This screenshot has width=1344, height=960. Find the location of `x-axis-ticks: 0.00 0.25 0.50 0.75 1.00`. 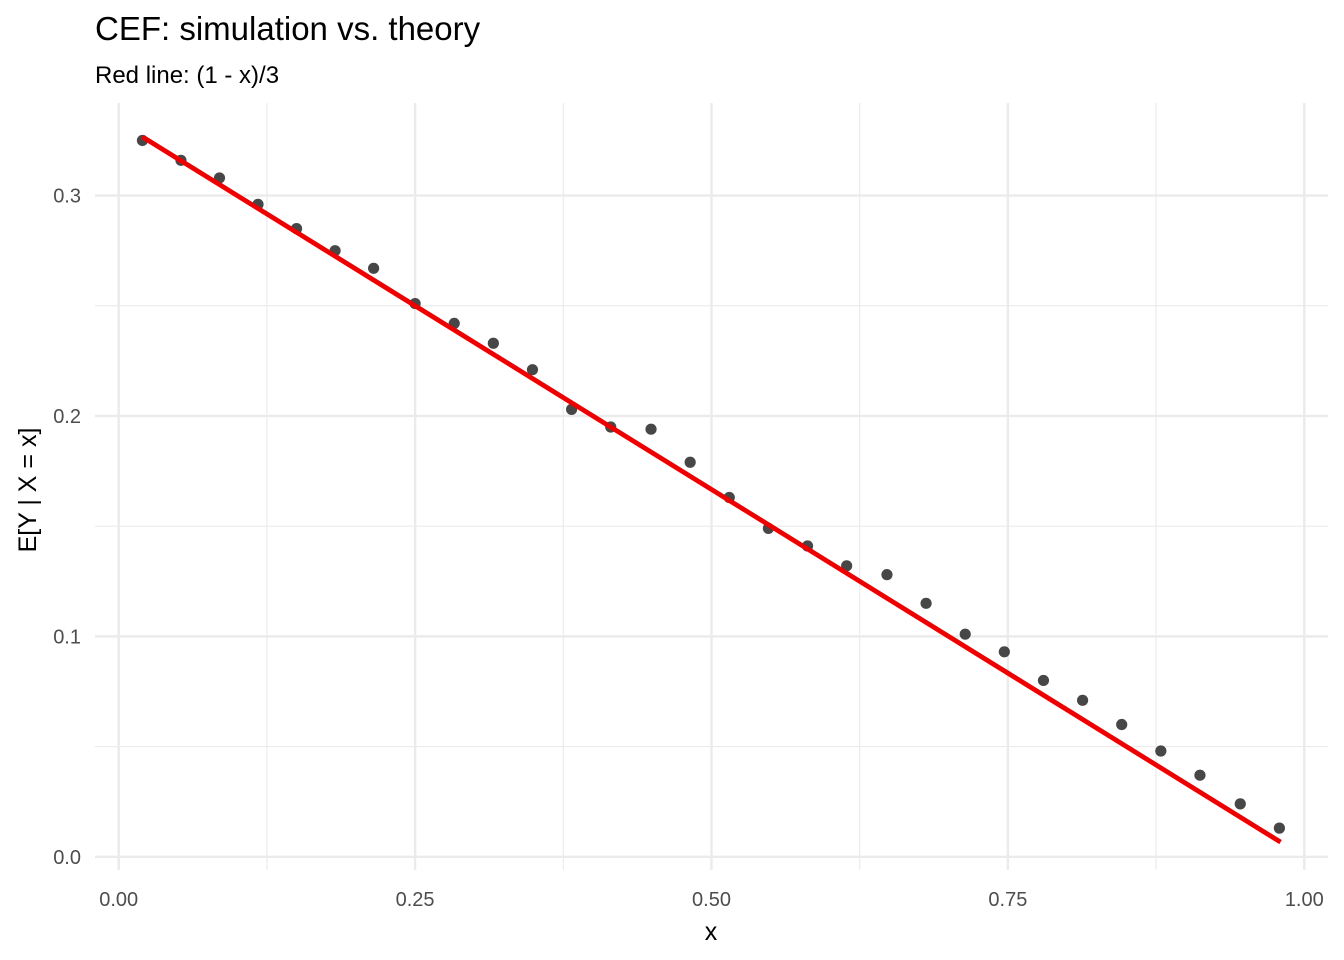

x-axis-ticks: 0.00 0.25 0.50 0.75 1.00 is located at coordinates (711, 900).